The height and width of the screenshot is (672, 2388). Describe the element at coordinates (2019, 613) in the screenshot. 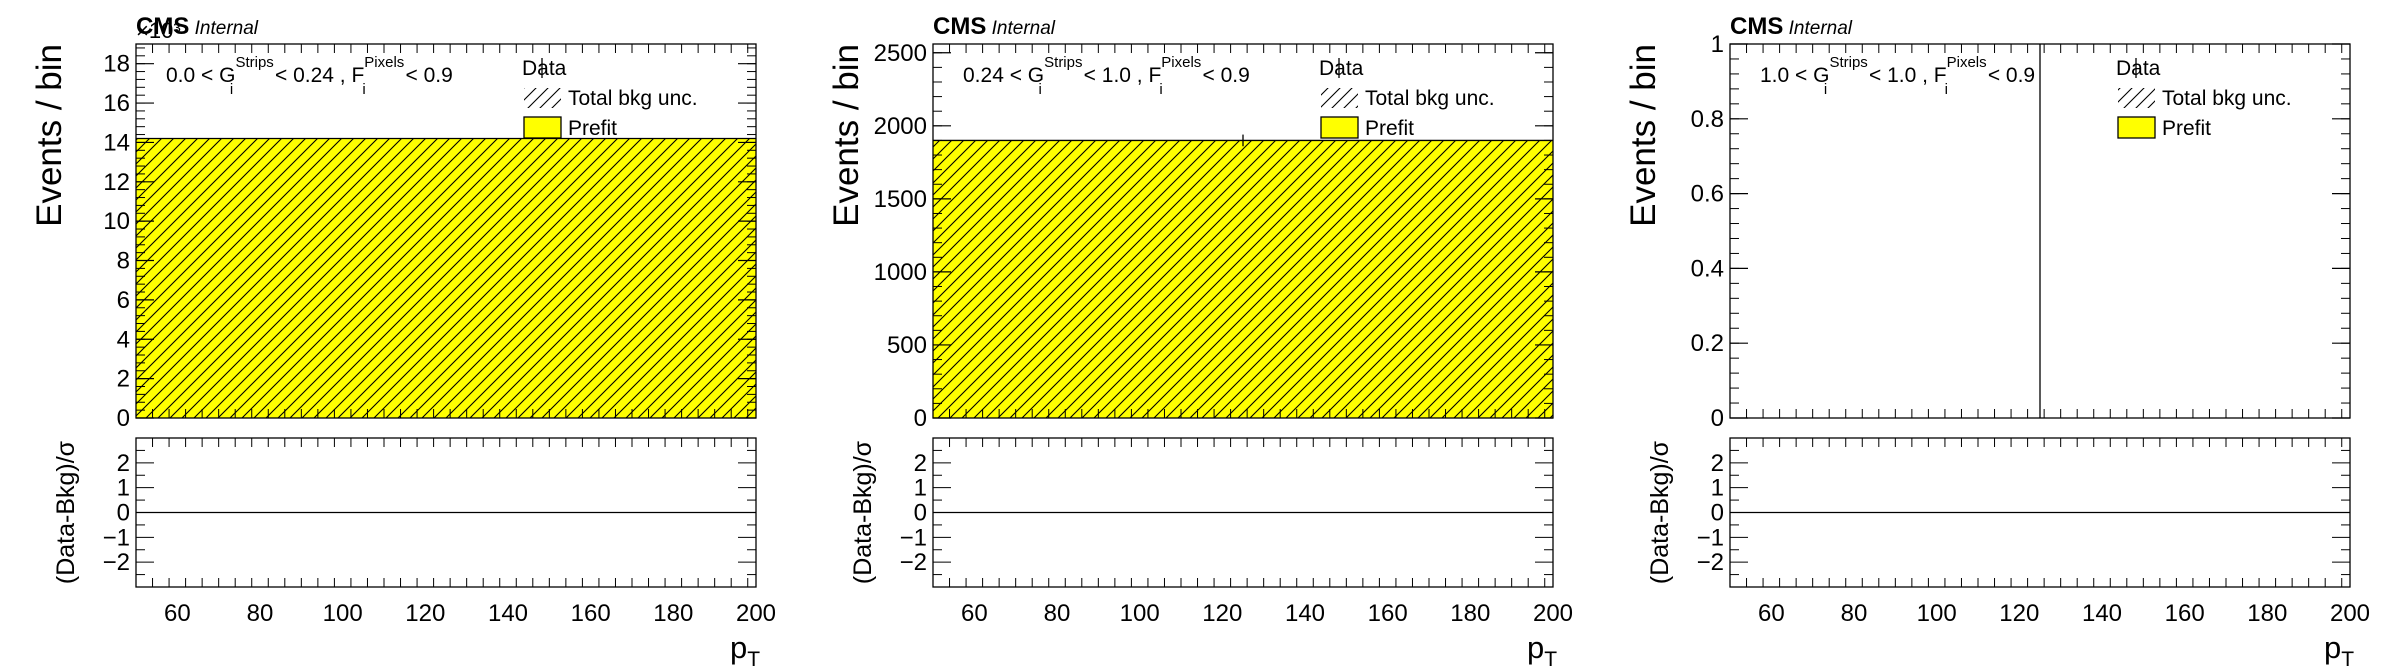

I see `x-tick-label: 120` at that location.